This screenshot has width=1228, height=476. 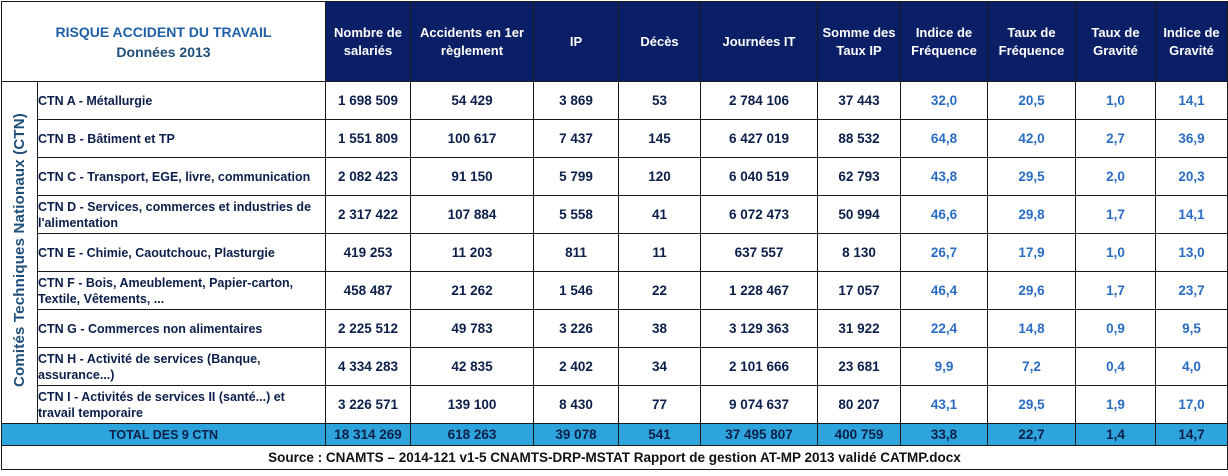 I want to click on index-cell: 0,4, so click(x=1115, y=366).